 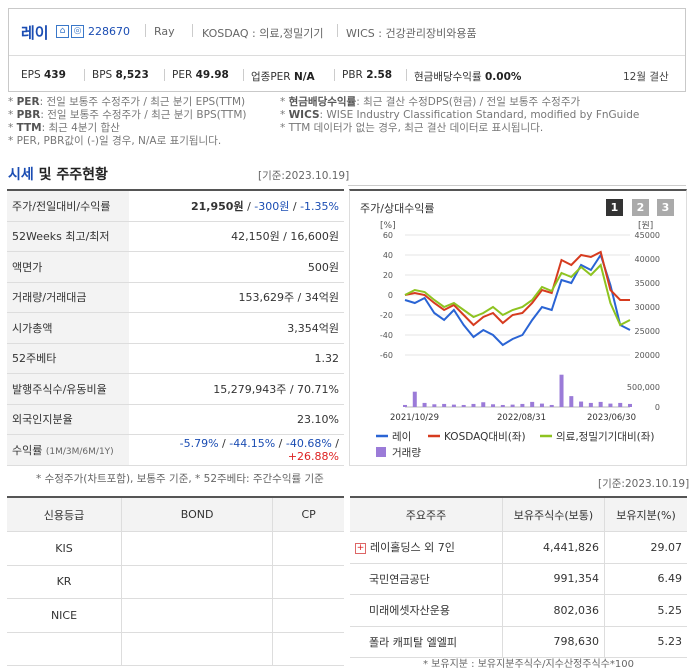 What do you see at coordinates (175, 297) in the screenshot?
I see `table-row: 거래량/거래대금 153,629주 / 34억원` at bounding box center [175, 297].